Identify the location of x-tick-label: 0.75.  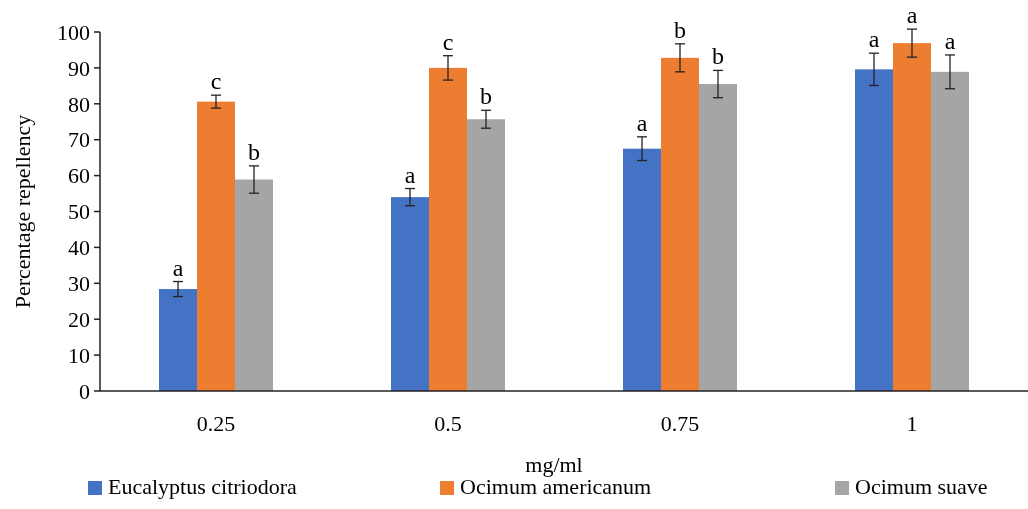
(680, 423).